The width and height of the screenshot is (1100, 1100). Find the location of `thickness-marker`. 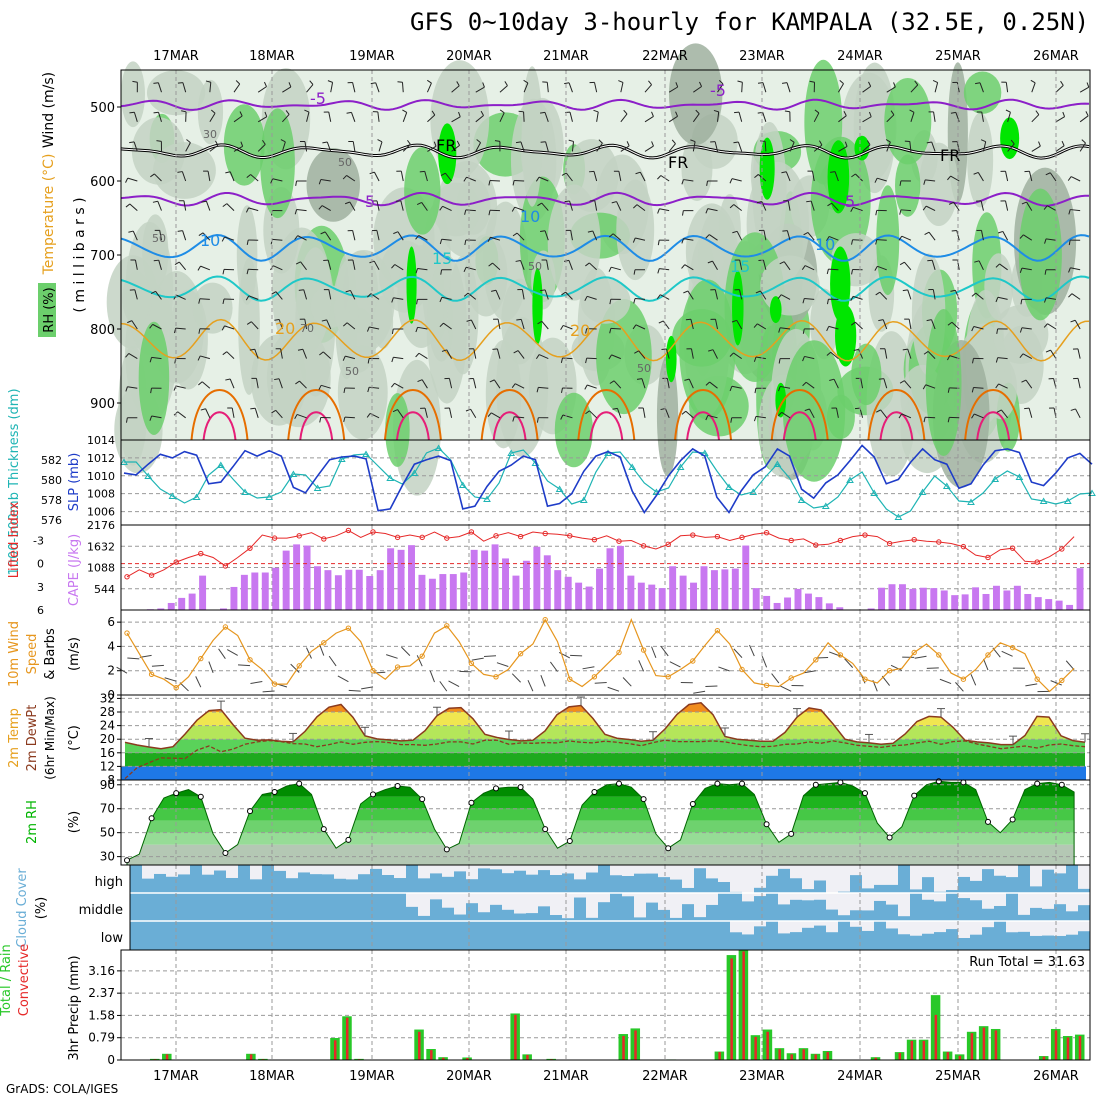

thickness-marker is located at coordinates (414, 472).